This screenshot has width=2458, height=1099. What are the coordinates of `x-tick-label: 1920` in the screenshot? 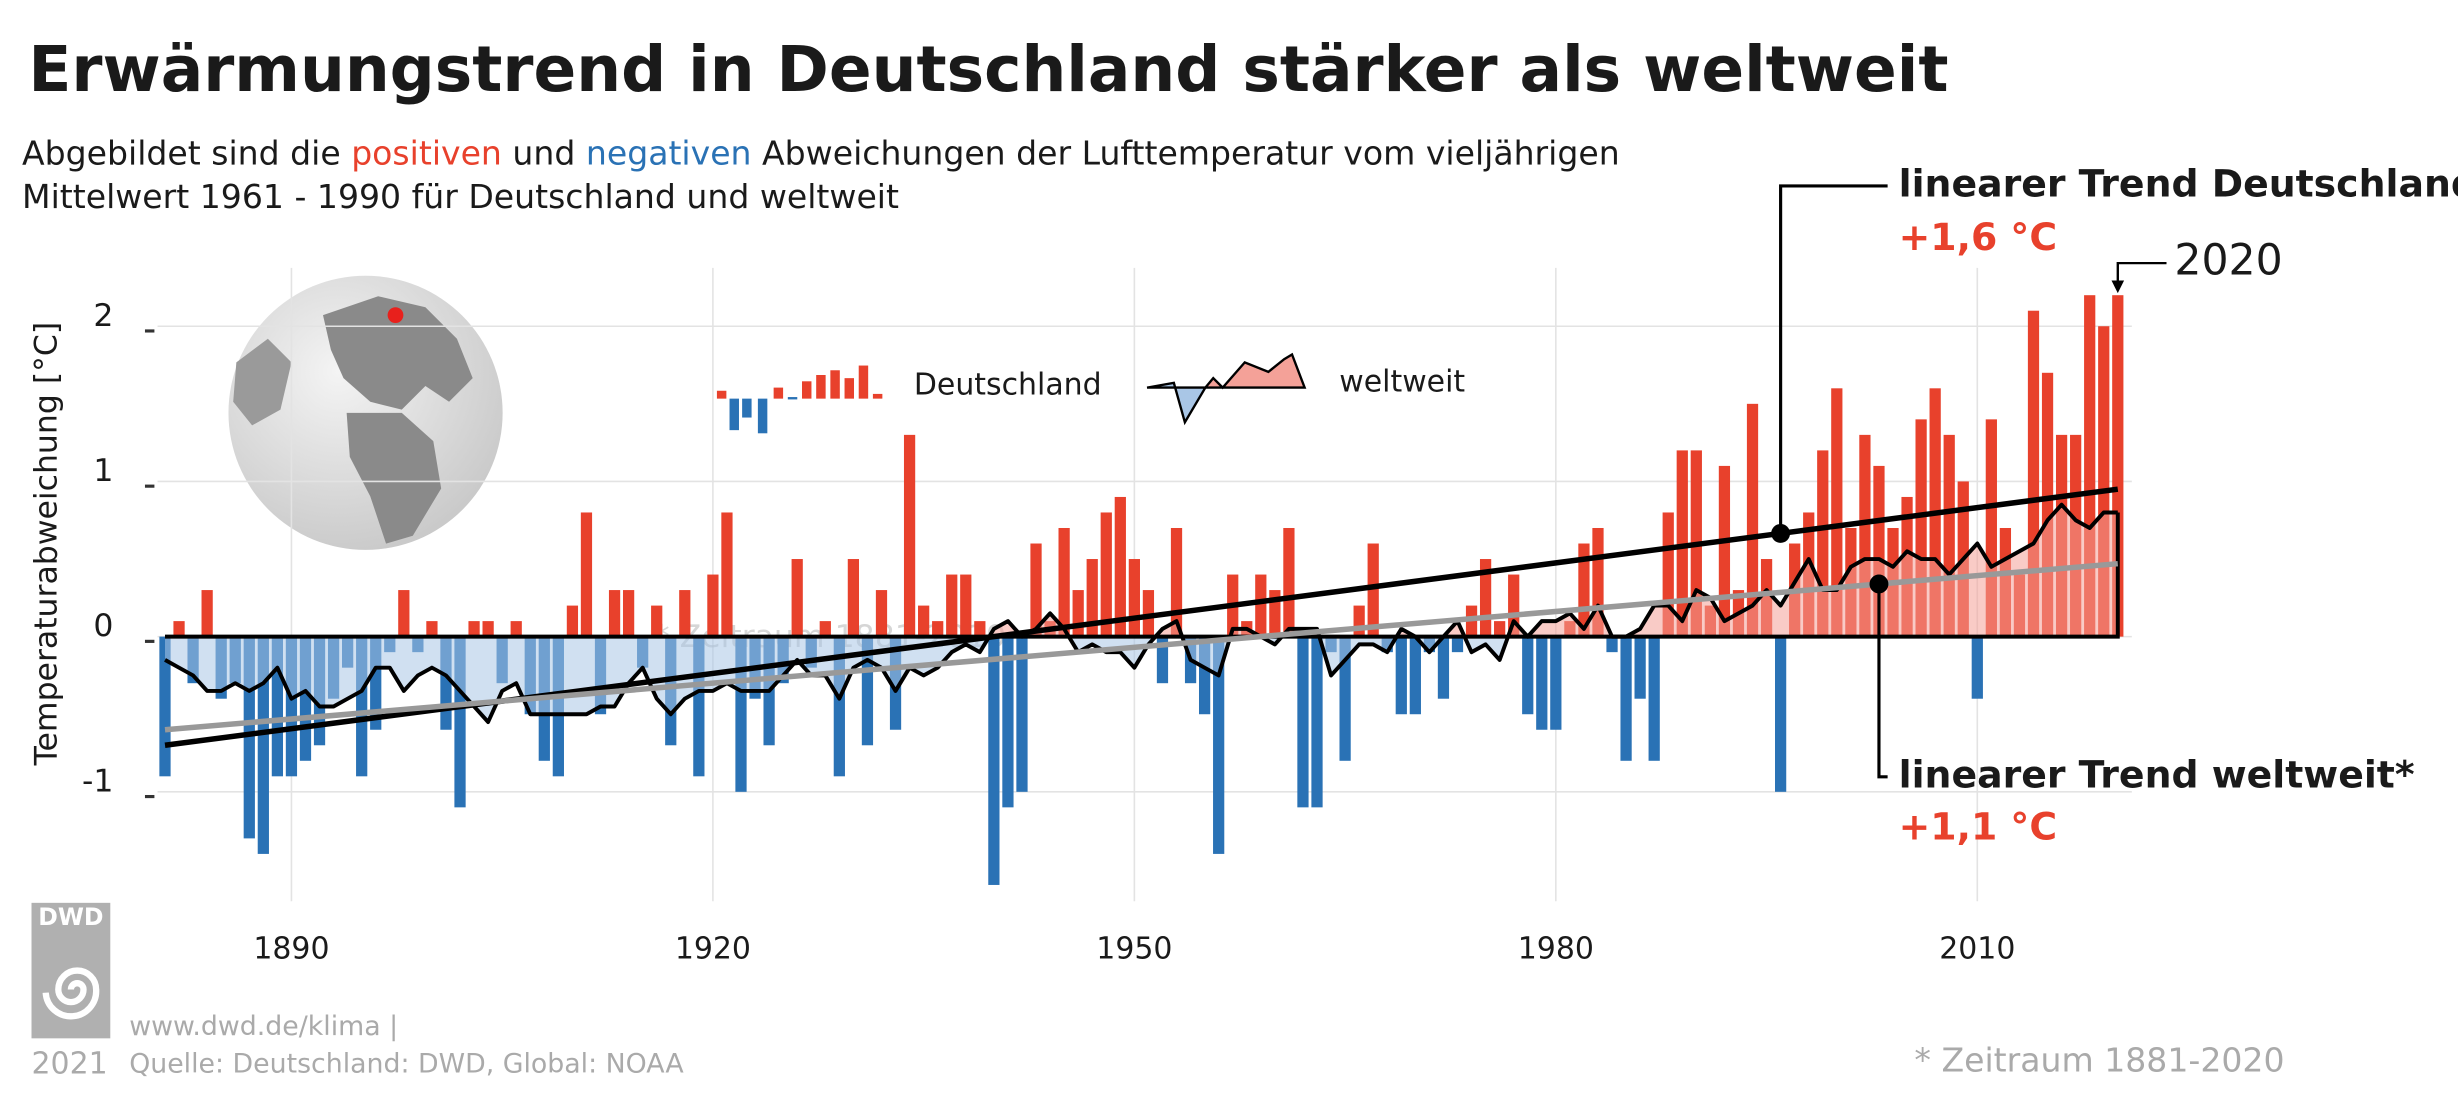 It's located at (713, 949).